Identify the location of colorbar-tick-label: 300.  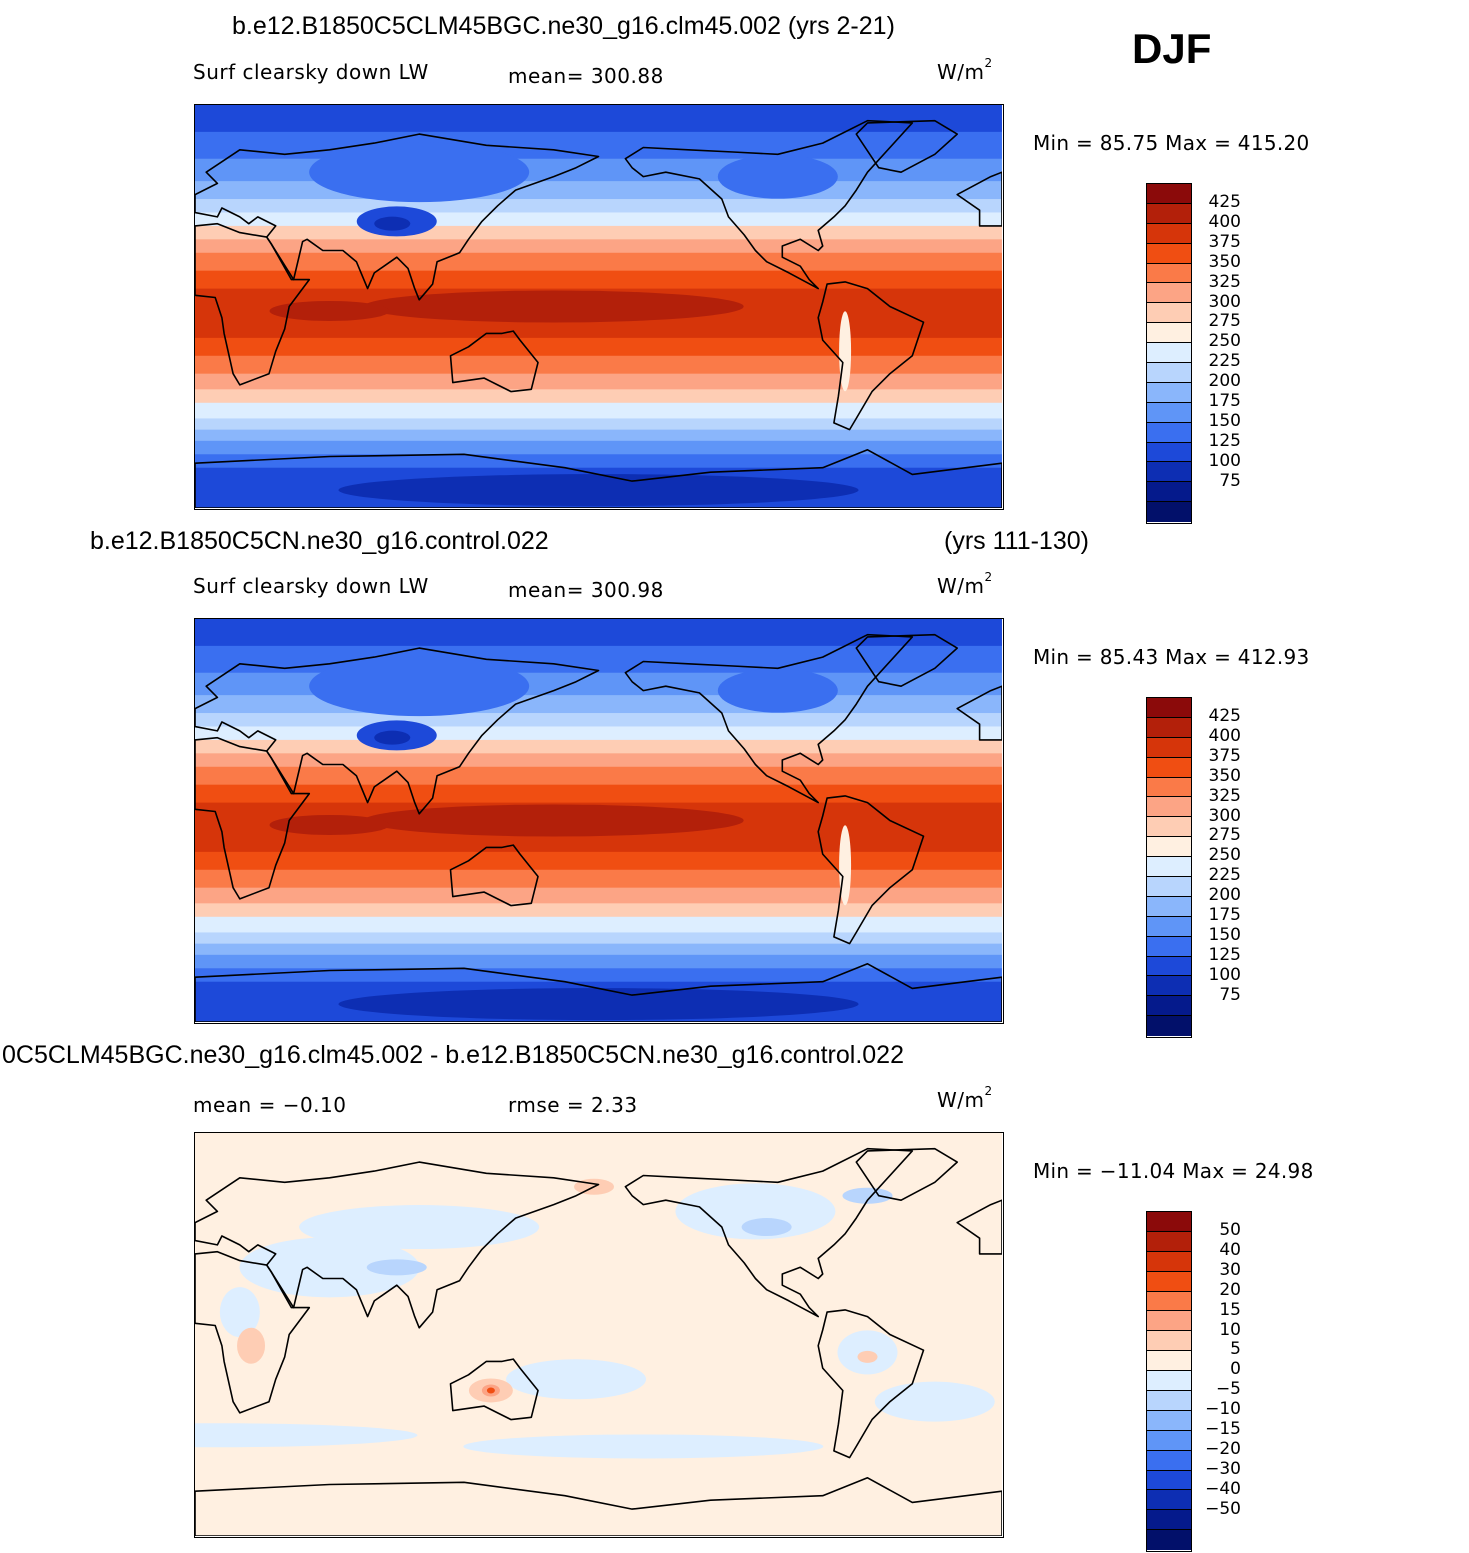
(1224, 815).